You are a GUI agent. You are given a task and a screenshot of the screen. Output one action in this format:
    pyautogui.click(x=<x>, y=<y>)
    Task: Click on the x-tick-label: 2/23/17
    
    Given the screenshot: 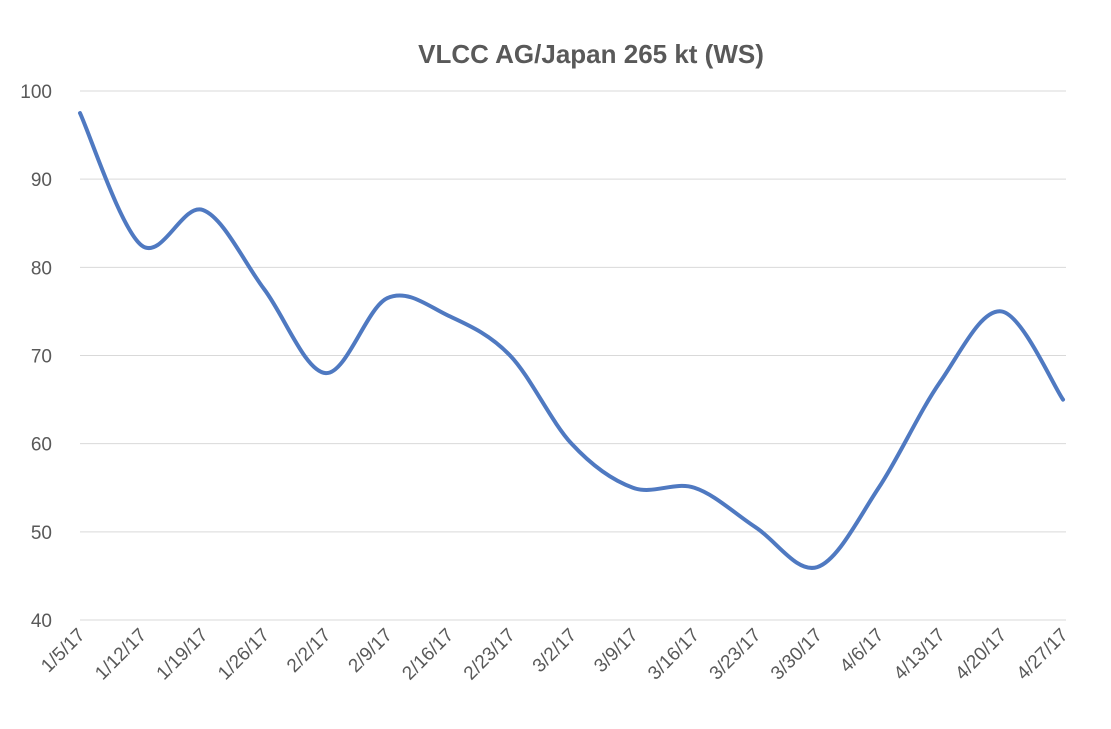 What is the action you would take?
    pyautogui.click(x=490, y=655)
    